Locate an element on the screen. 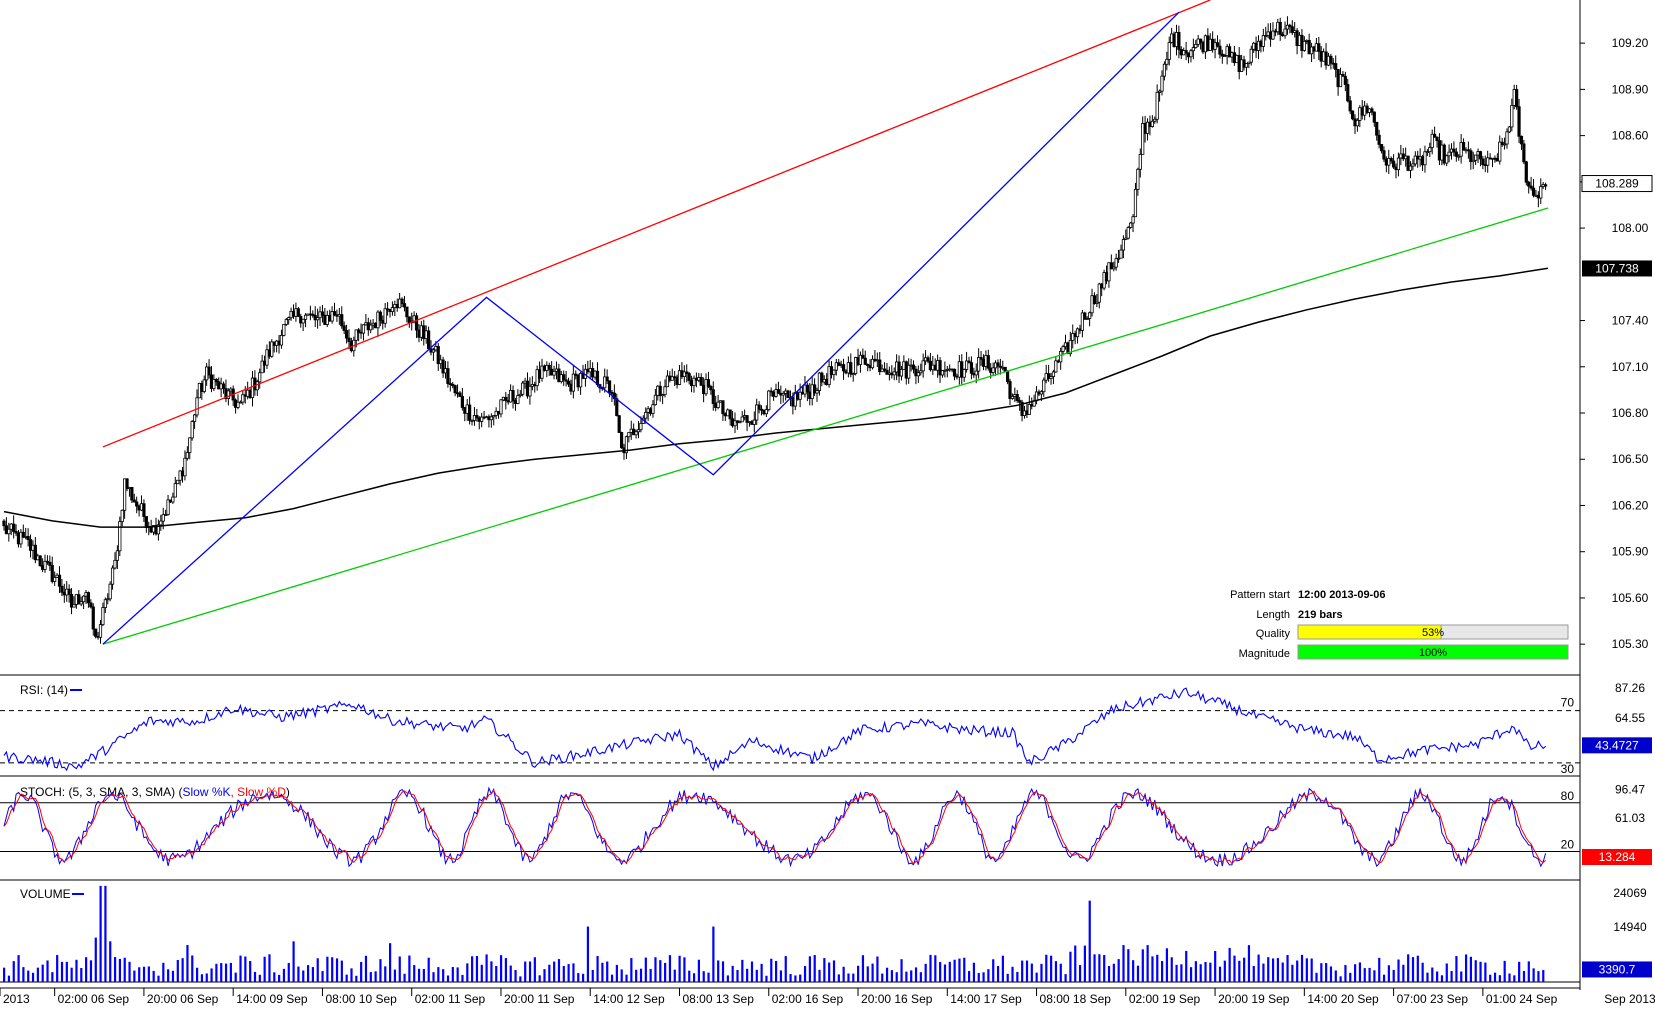  x-axis-label: 02:00 06 Sep is located at coordinates (94, 999).